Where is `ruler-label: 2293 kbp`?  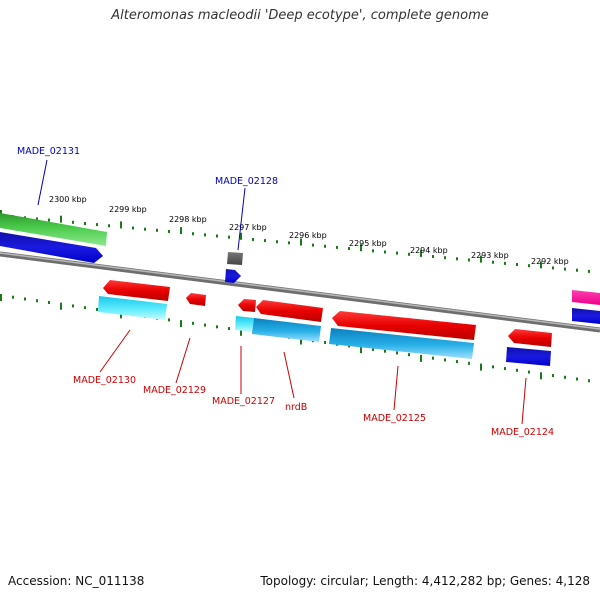
ruler-label: 2293 kbp is located at coordinates (490, 255).